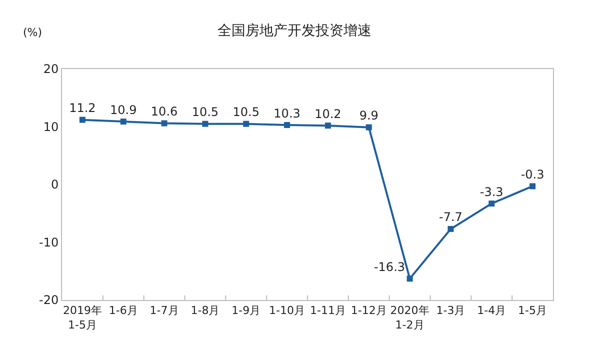 This screenshot has width=589, height=359. Describe the element at coordinates (51, 69) in the screenshot. I see `y-tick-label: 20` at that location.